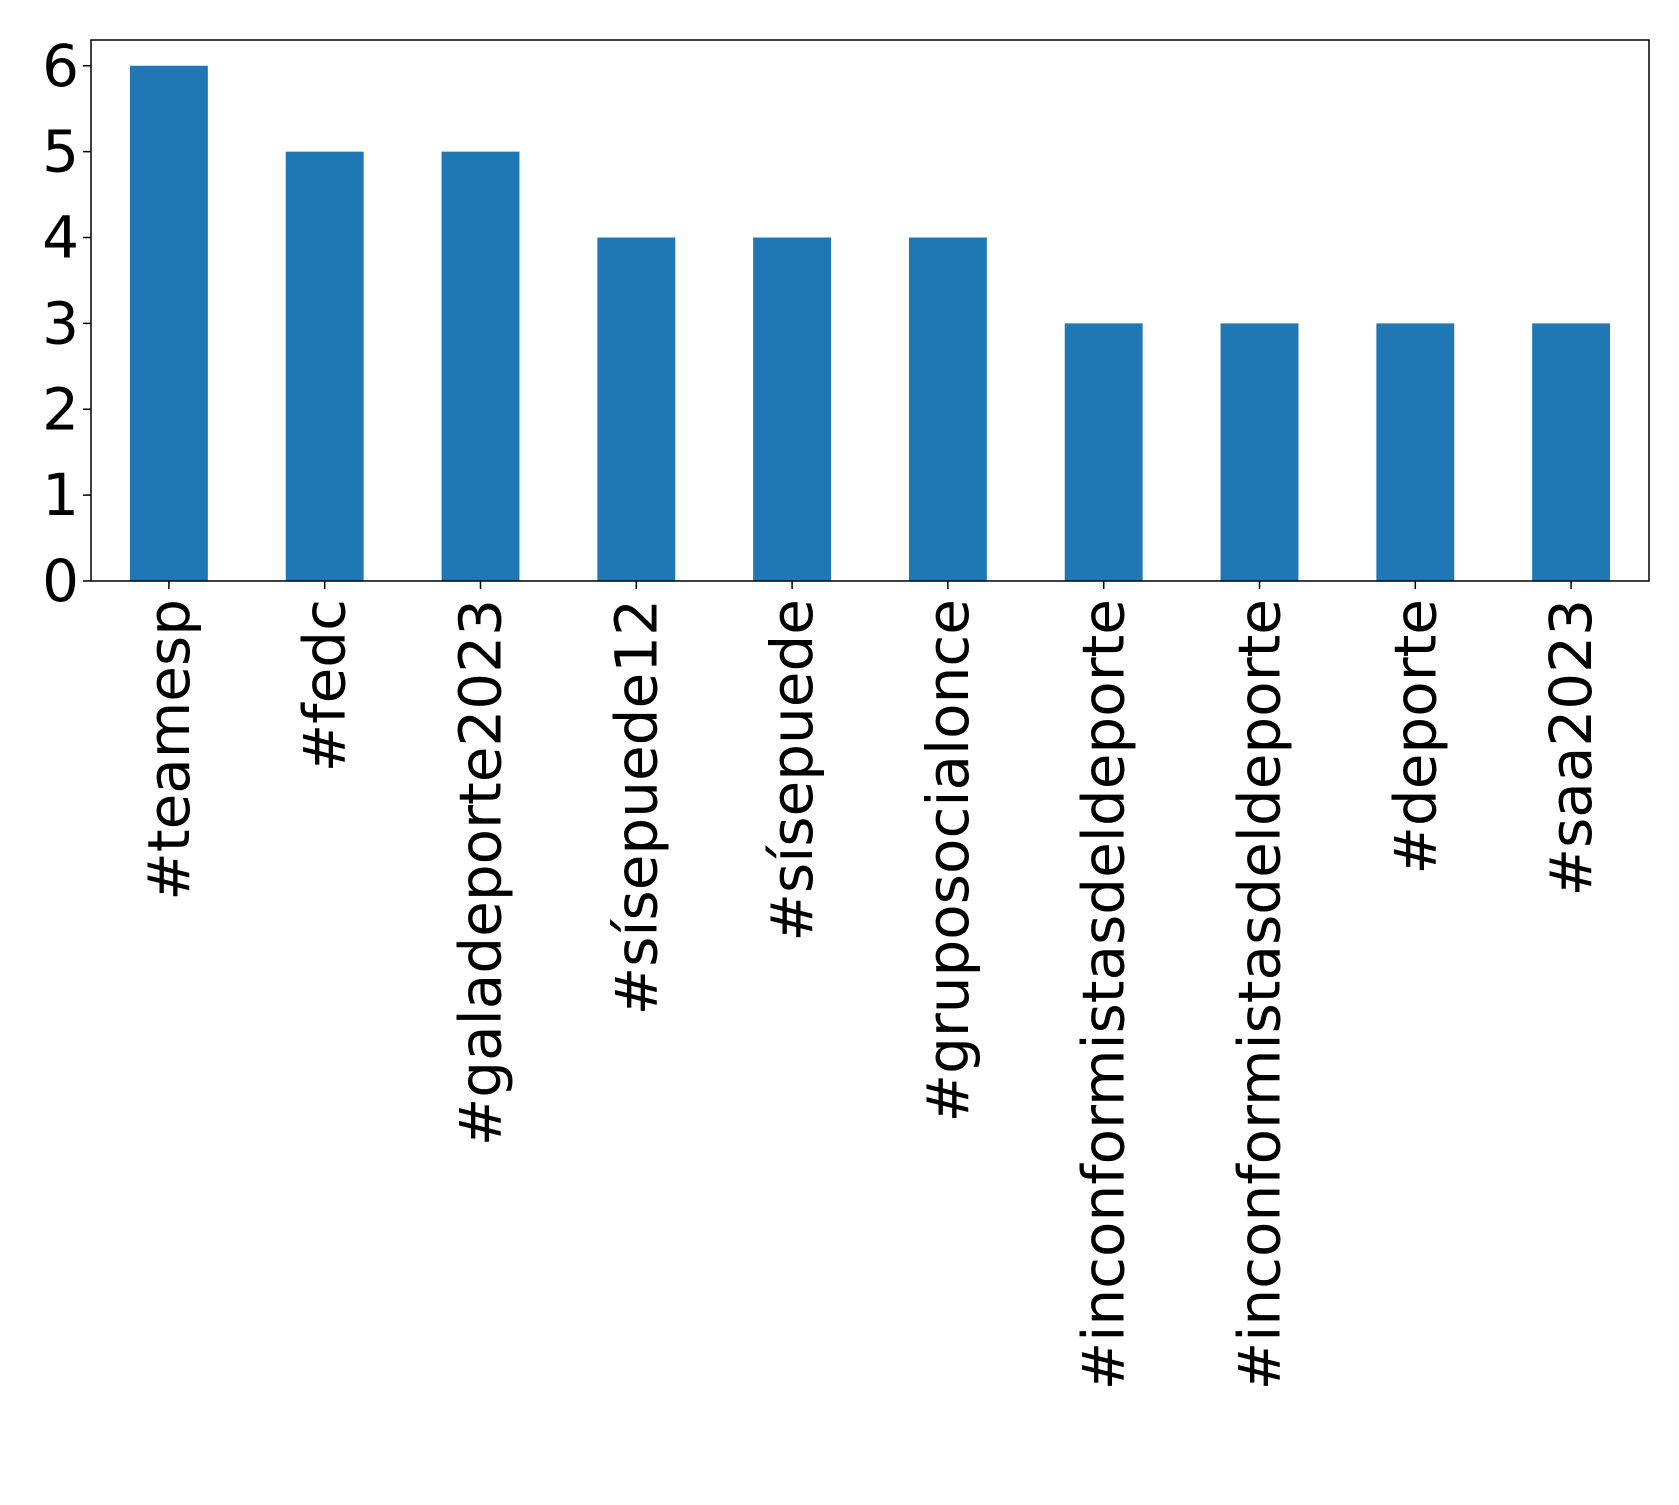 The width and height of the screenshot is (1679, 1505). I want to click on y-tick-label: 3, so click(60, 323).